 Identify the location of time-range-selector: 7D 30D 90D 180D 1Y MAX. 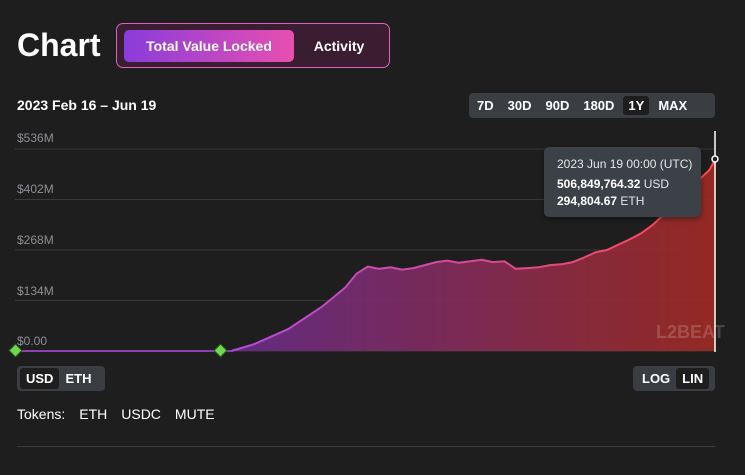
(592, 105).